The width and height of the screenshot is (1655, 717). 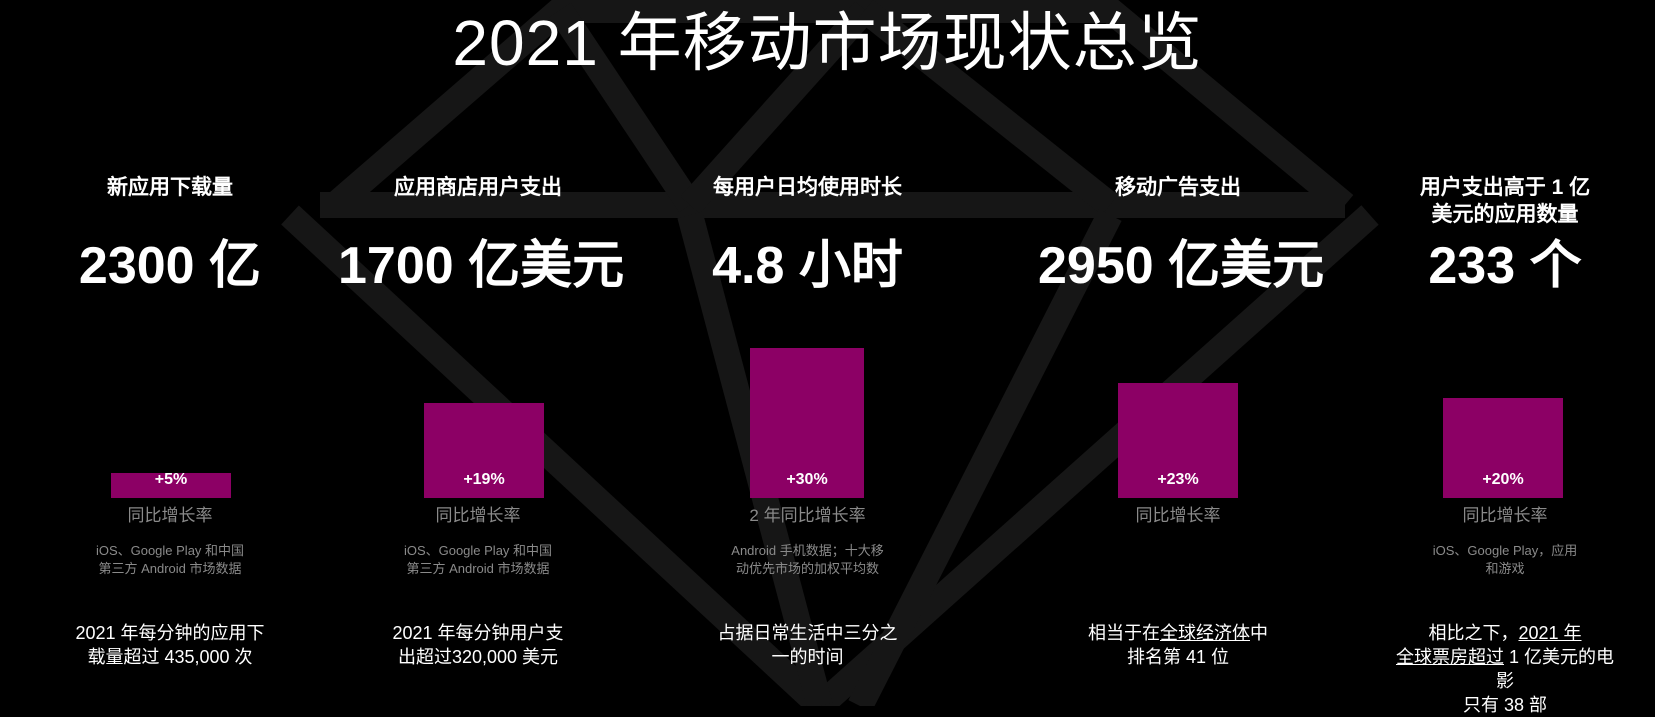 What do you see at coordinates (170, 187) in the screenshot?
I see `metric-label: 新应用下载量` at bounding box center [170, 187].